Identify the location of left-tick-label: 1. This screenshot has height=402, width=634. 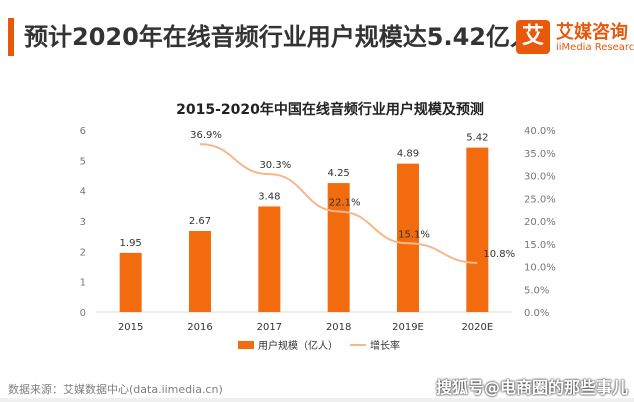
(83, 283).